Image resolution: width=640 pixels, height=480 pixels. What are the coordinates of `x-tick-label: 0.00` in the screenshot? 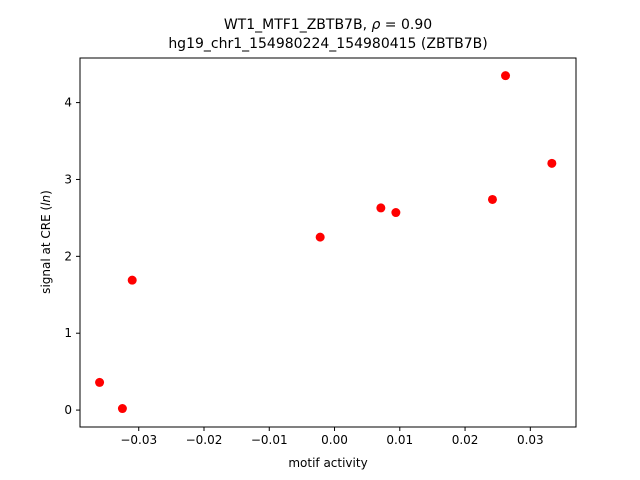 It's located at (334, 440).